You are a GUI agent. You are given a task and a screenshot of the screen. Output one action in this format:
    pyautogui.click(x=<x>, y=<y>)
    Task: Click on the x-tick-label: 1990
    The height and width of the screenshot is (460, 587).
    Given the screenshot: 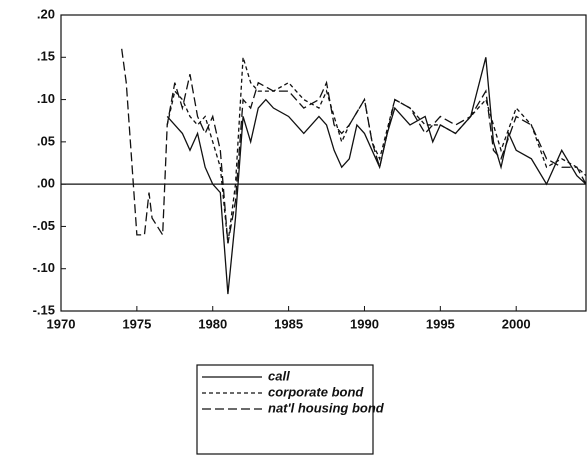 What is the action you would take?
    pyautogui.click(x=364, y=323)
    